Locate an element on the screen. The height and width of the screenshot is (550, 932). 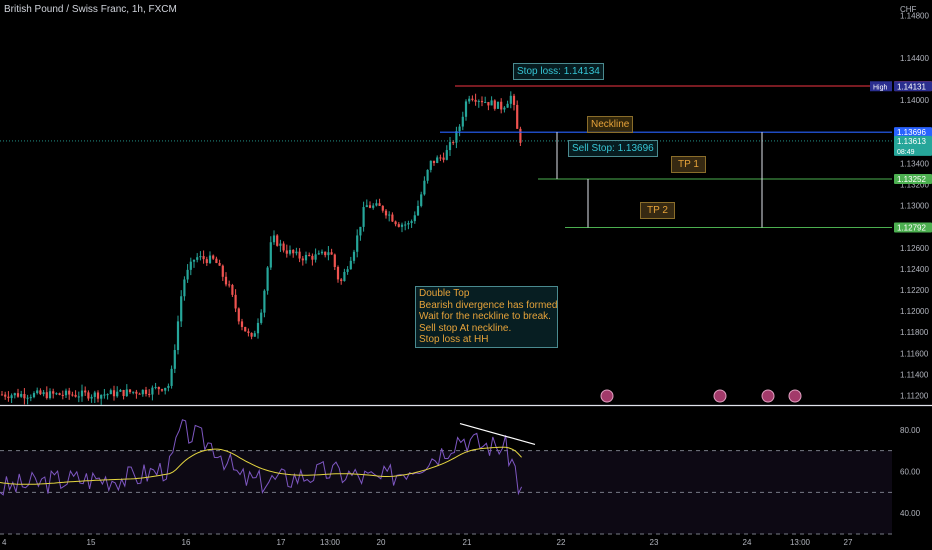
divergence-line is located at coordinates (497, 434).